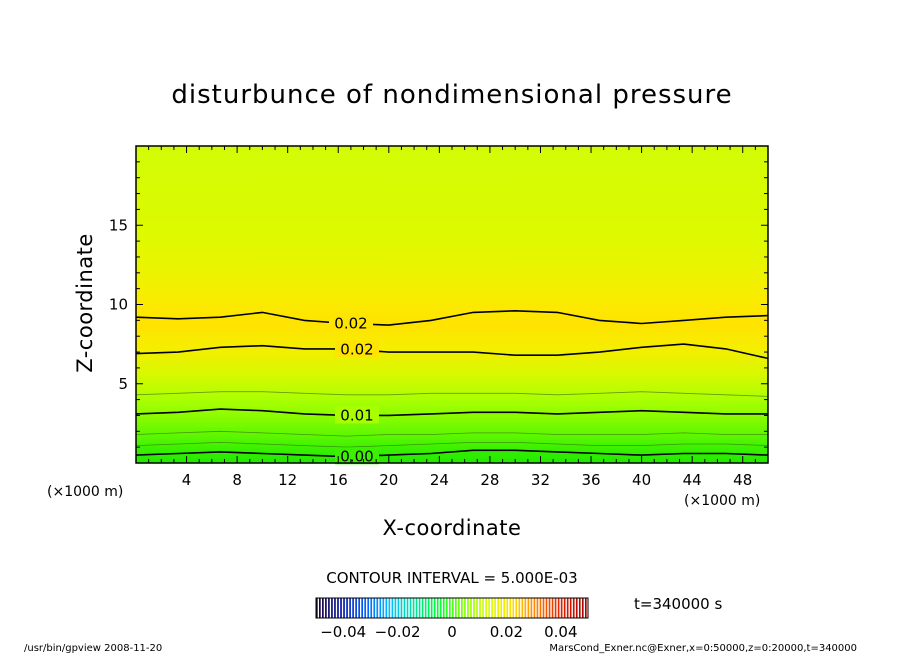 This screenshot has width=904, height=654. What do you see at coordinates (187, 480) in the screenshot?
I see `x-tick-label: 4` at bounding box center [187, 480].